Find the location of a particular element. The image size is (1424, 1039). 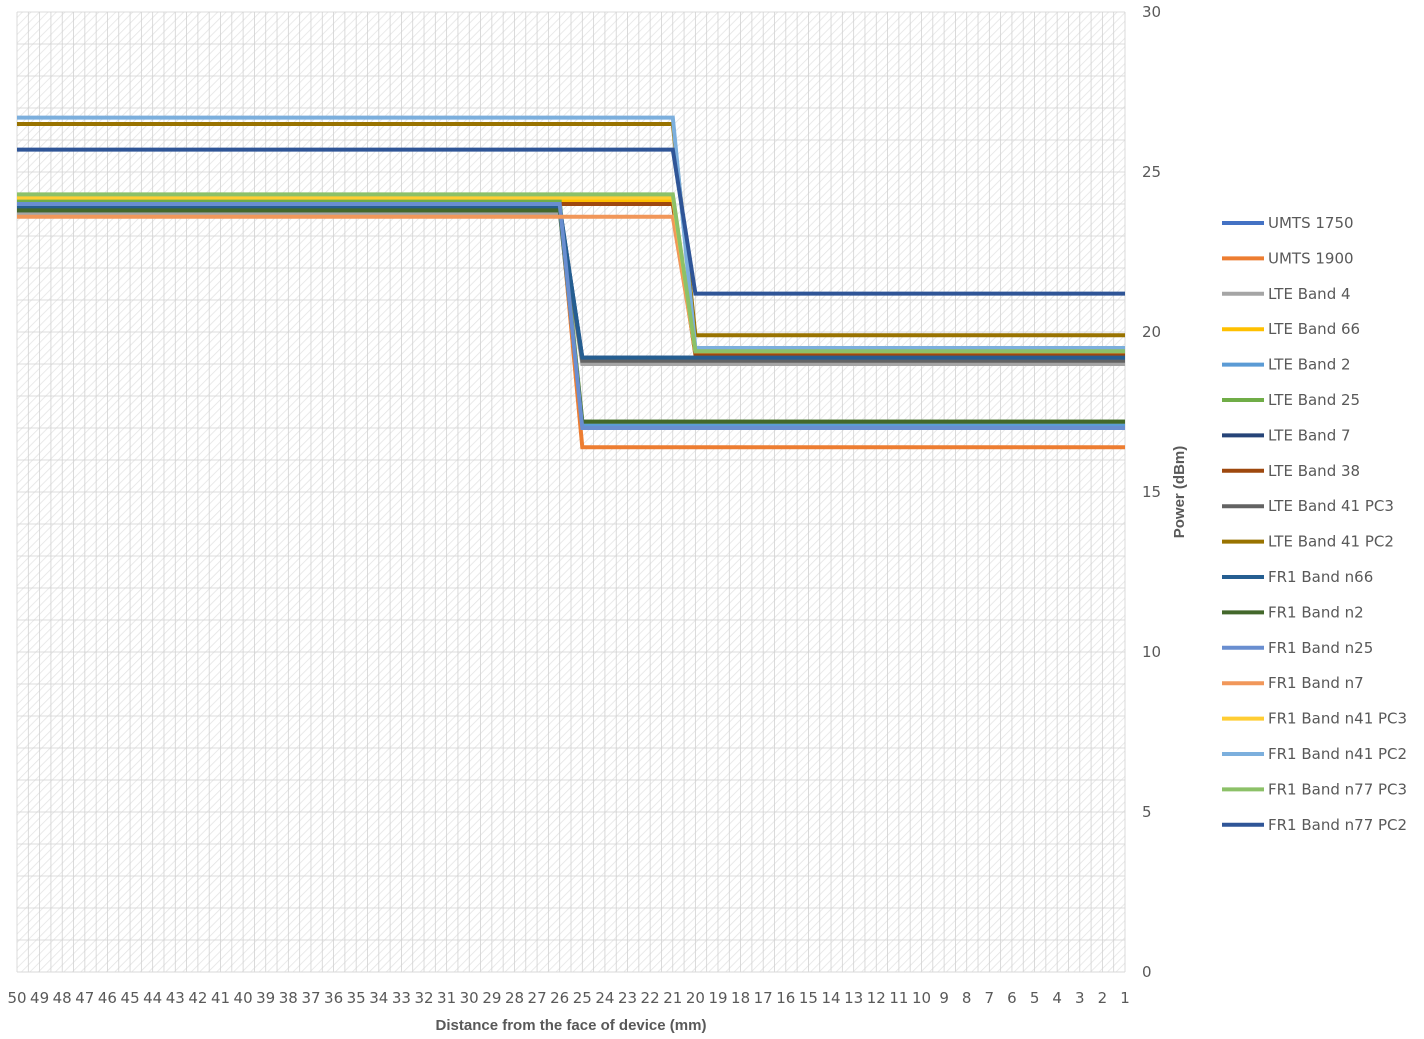

legend-entry: FR1 Band n66 is located at coordinates (1320, 577).